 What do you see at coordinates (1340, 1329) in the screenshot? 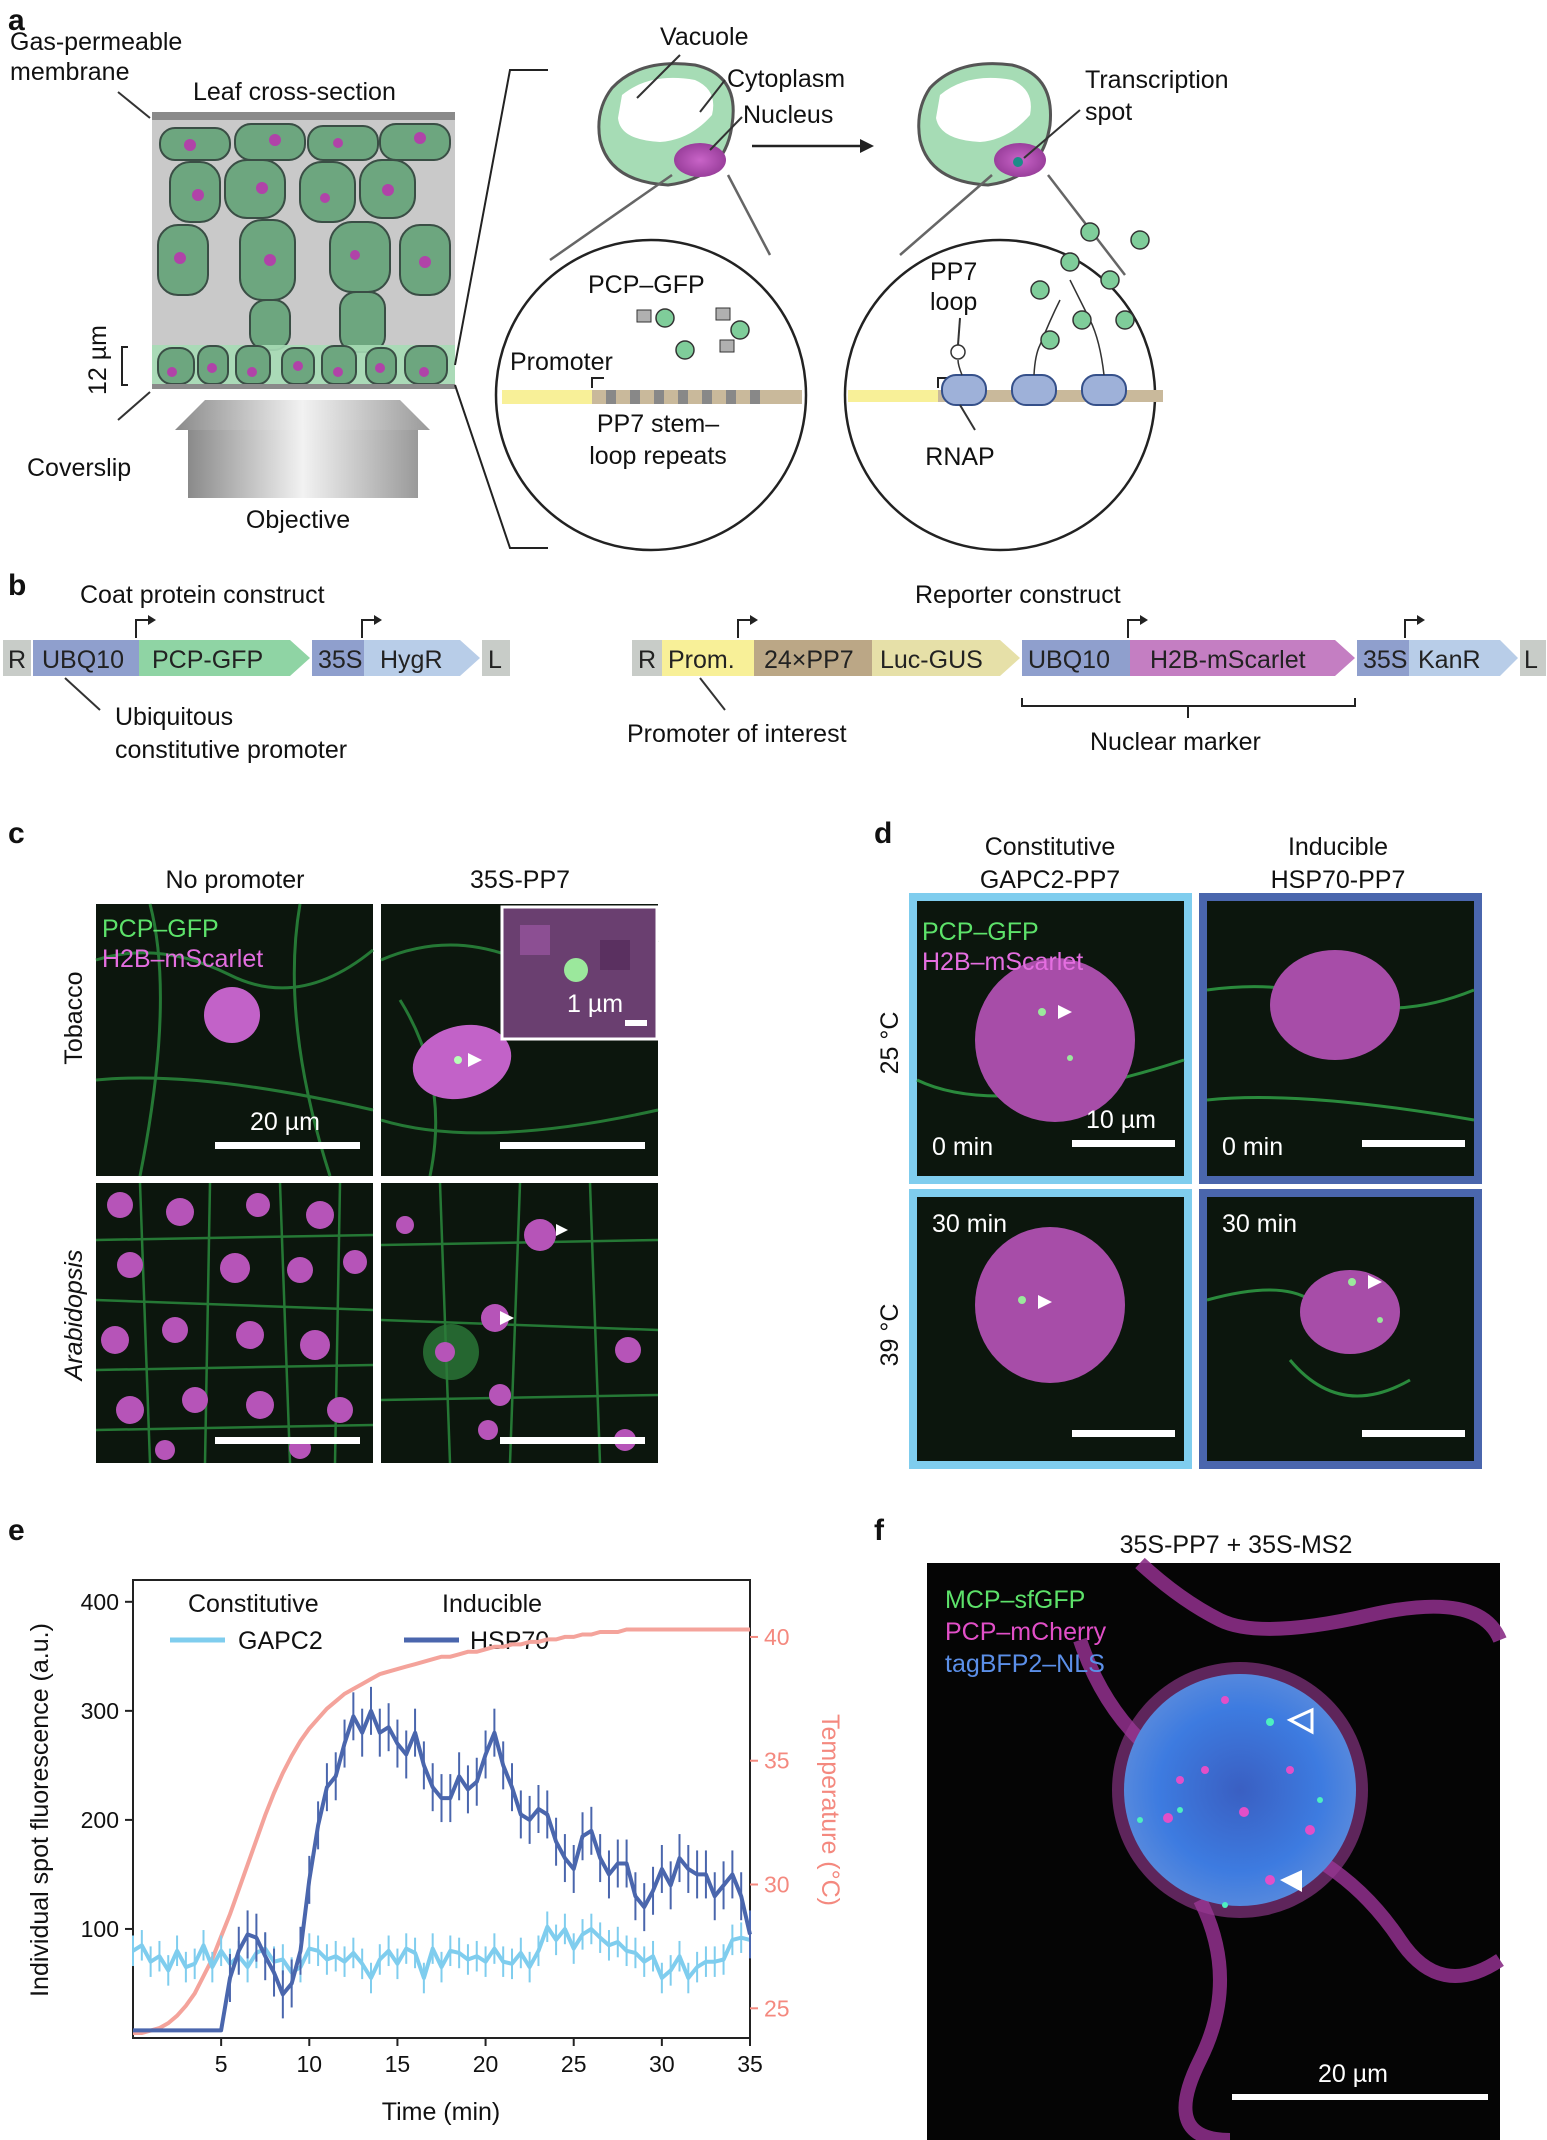
I see `d-image-inducible-39c` at bounding box center [1340, 1329].